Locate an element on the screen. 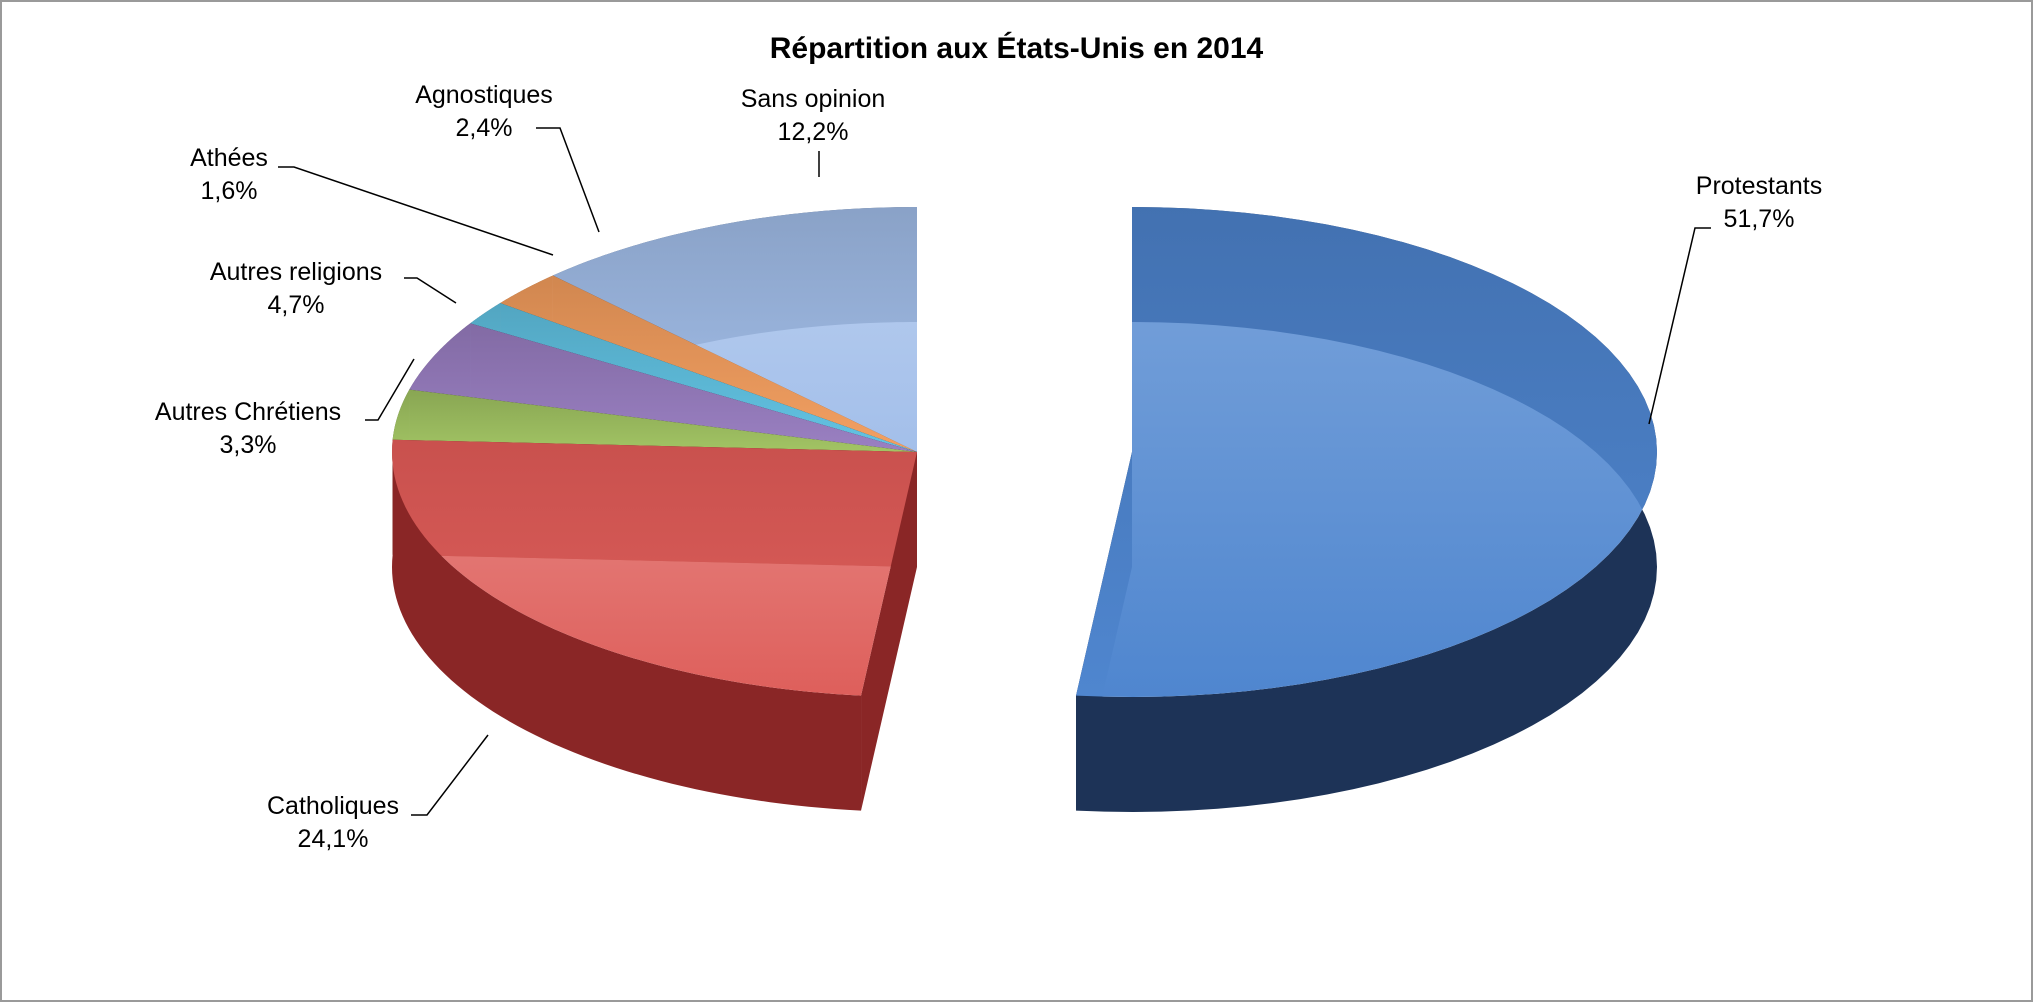  slice-value: 12,2% is located at coordinates (813, 132).